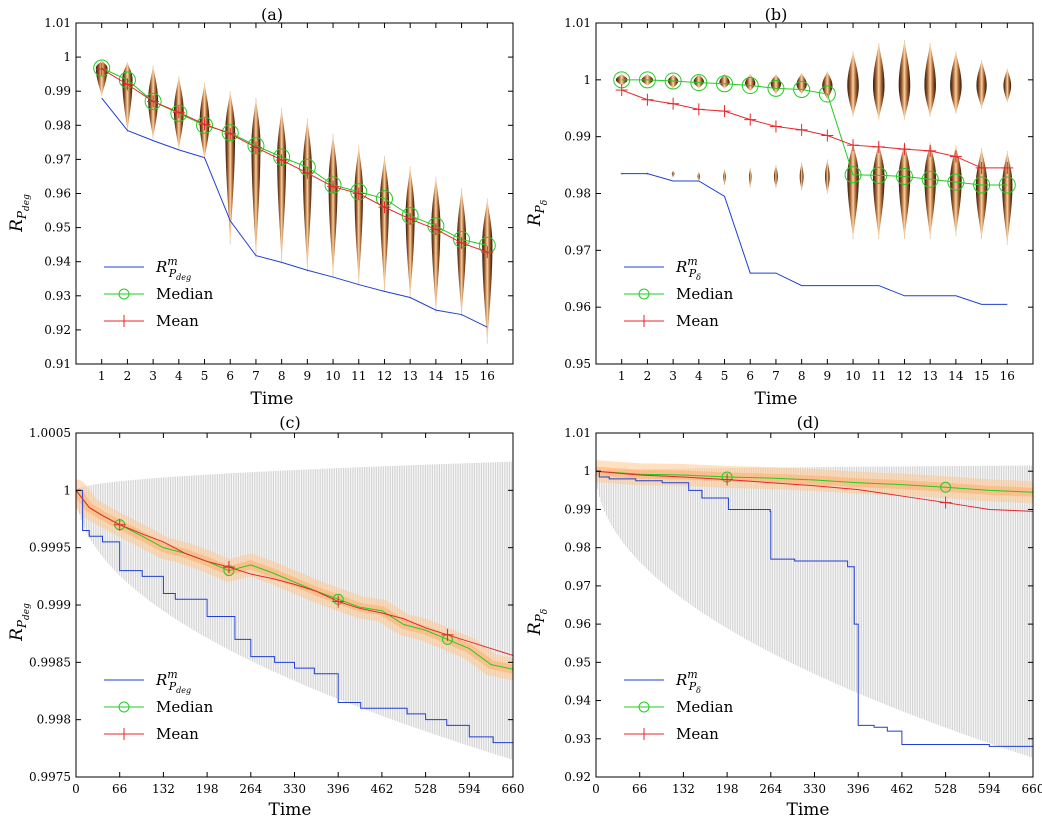 This screenshot has height=828, width=1042. Describe the element at coordinates (128, 376) in the screenshot. I see `x-tick-label: 2` at that location.